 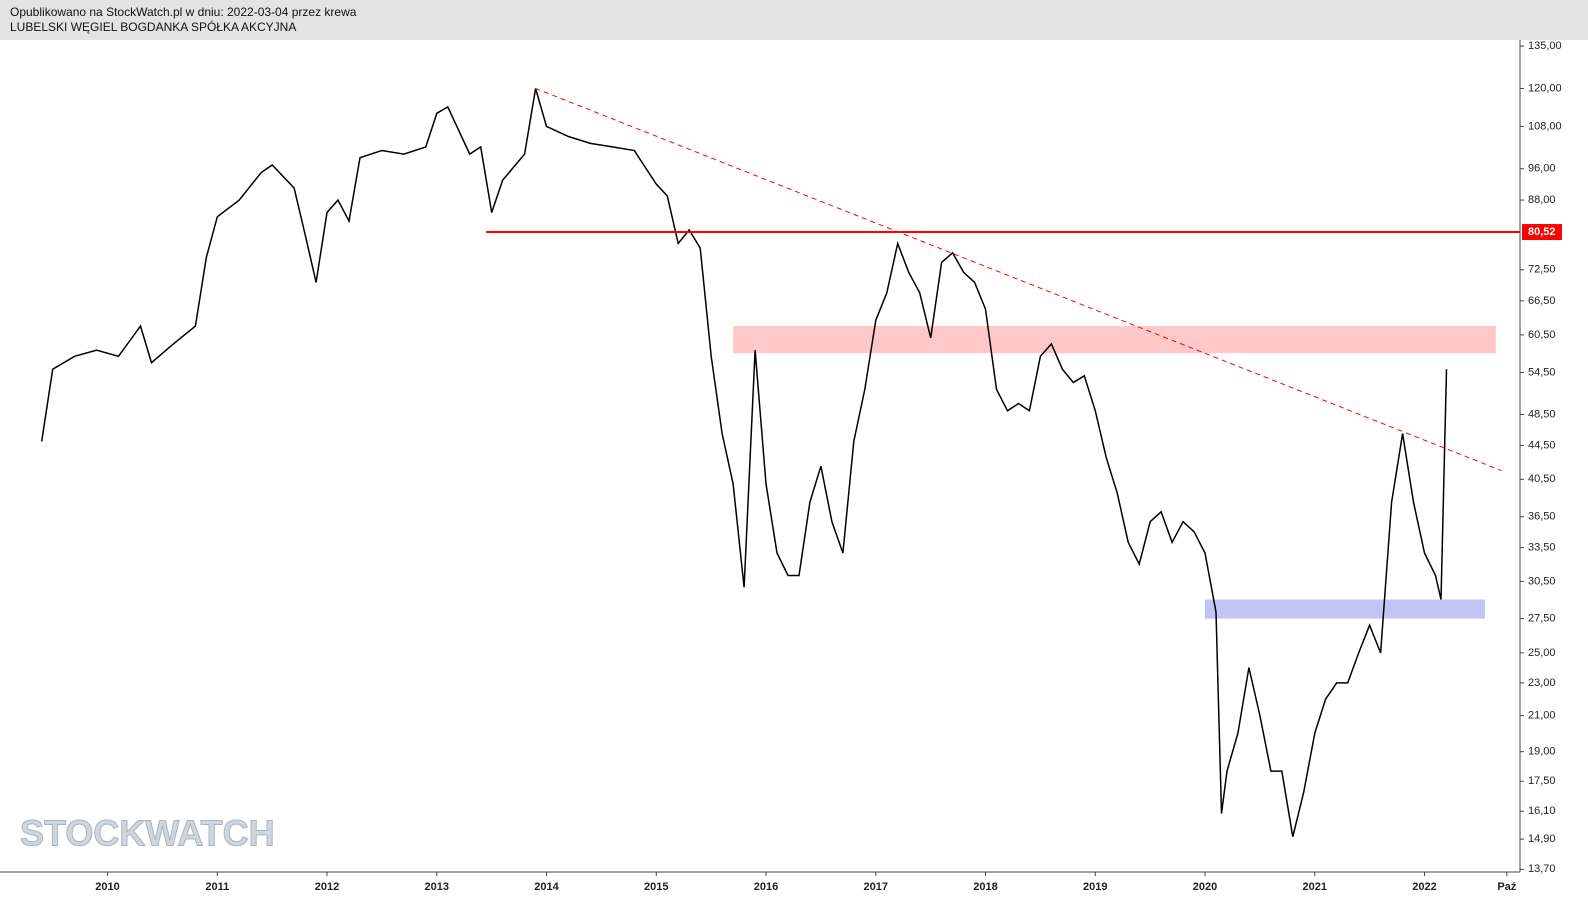 I want to click on price-label-box, so click(x=1542, y=232).